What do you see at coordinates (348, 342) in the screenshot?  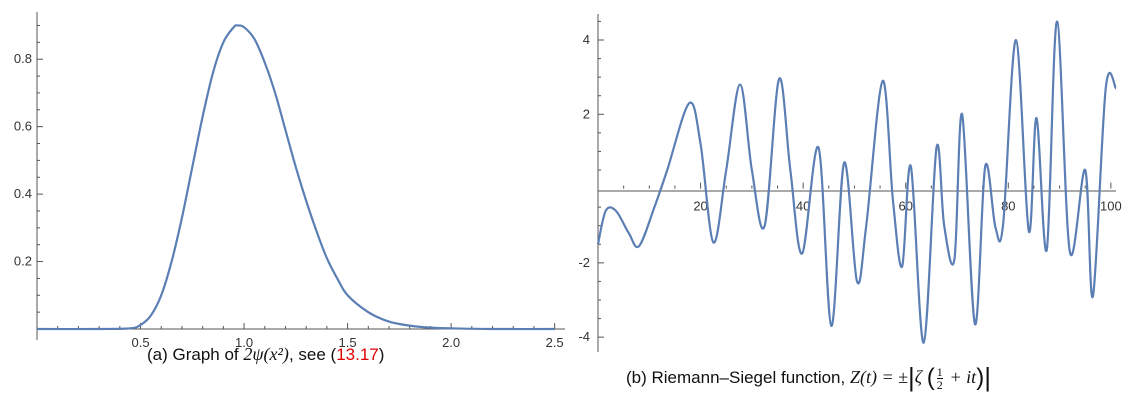 I see `x-tick-label-a: 1.5` at bounding box center [348, 342].